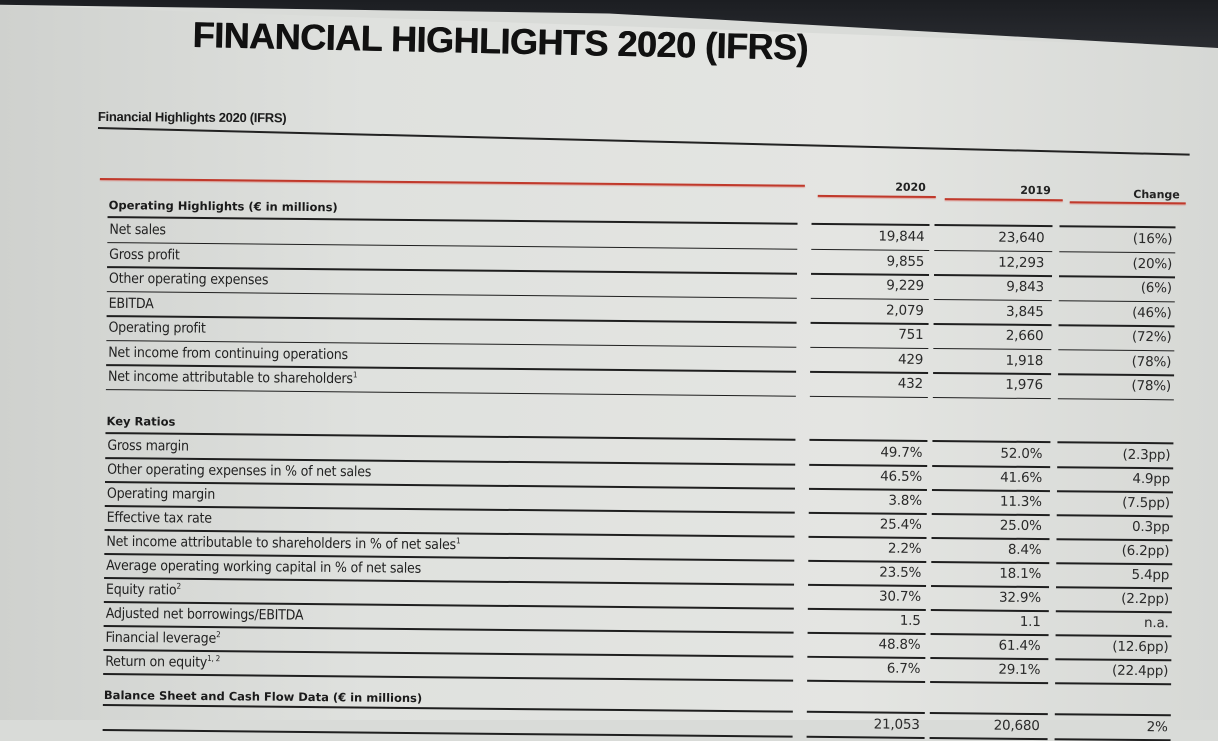  I want to click on row-label: Net income from continuing operations, so click(228, 353).